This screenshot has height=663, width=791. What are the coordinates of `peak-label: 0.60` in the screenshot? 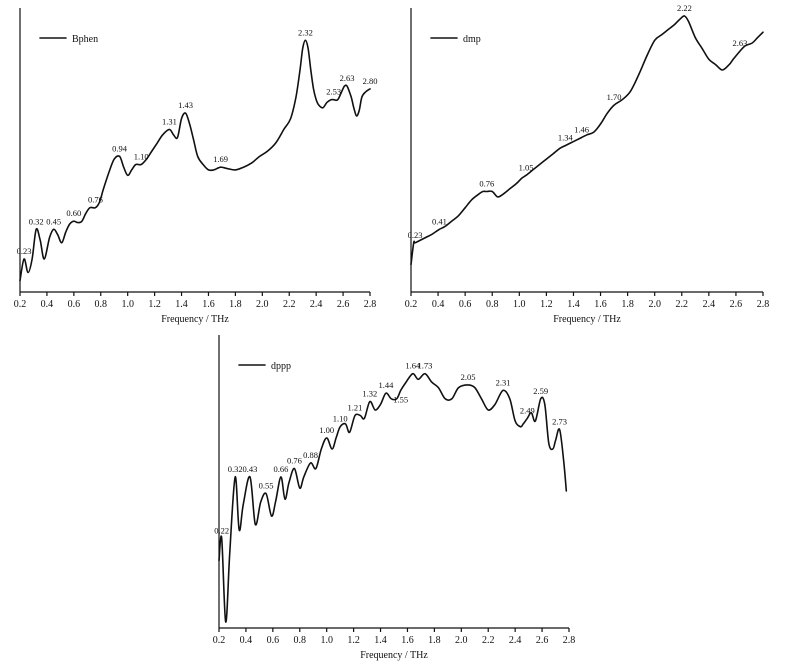 It's located at (73, 213).